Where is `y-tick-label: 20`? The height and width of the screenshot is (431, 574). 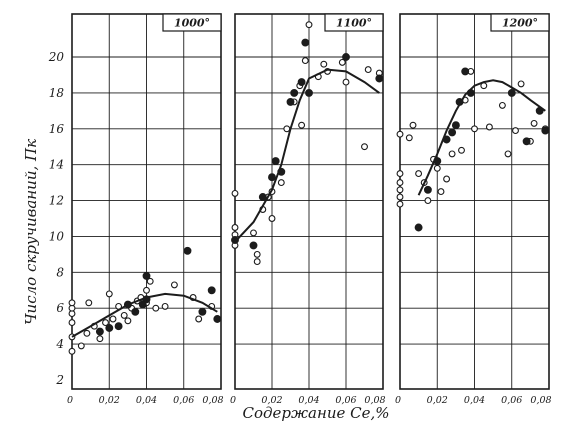 y-tick-label: 20 is located at coordinates (56, 57).